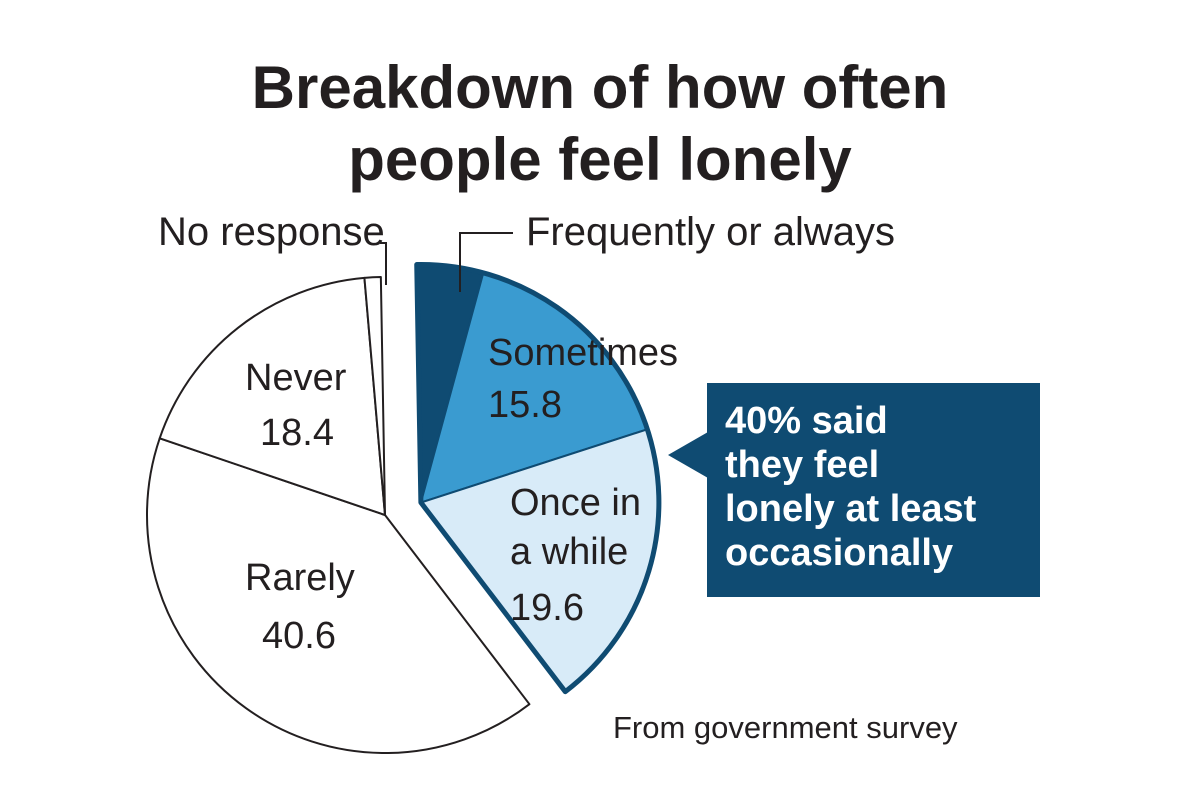 This screenshot has width=1200, height=800. Describe the element at coordinates (297, 433) in the screenshot. I see `slice-value-never: 18.4` at that location.